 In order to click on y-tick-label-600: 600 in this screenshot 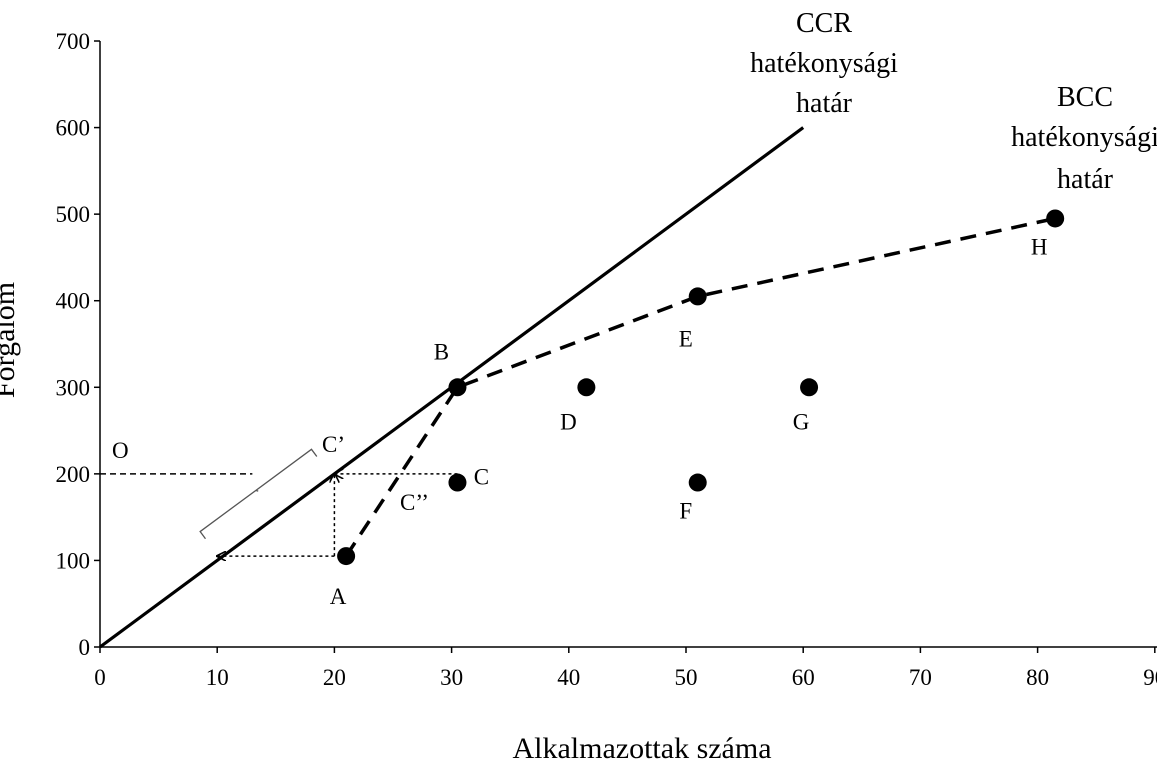, I will do `click(73, 128)`.